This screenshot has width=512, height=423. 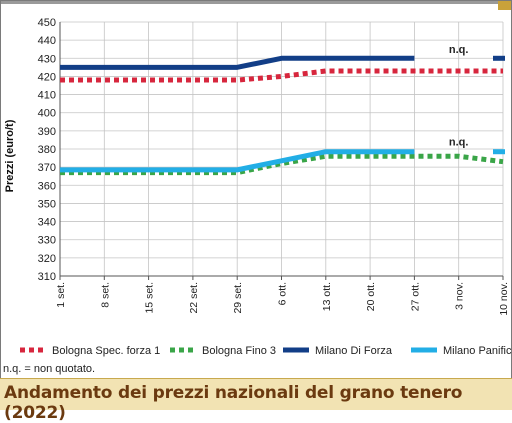 I want to click on x-tick-label: 3 nov., so click(x=460, y=296).